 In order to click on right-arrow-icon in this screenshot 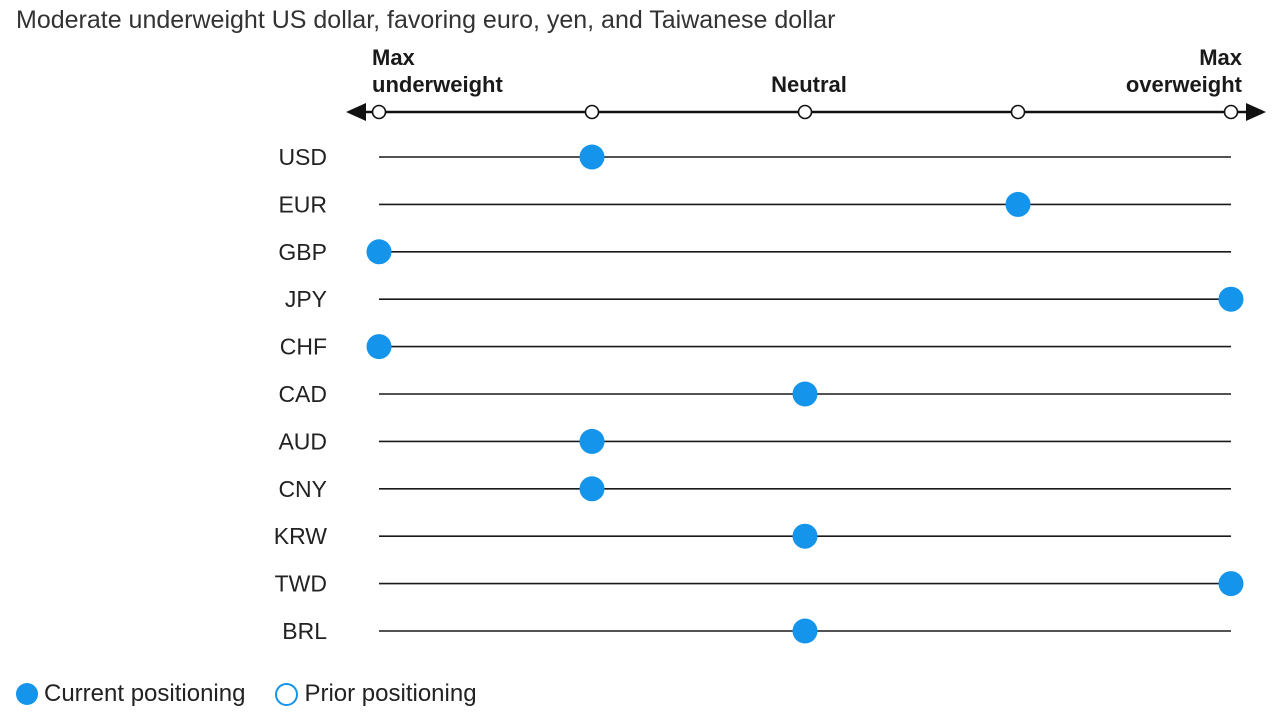, I will do `click(1256, 112)`.